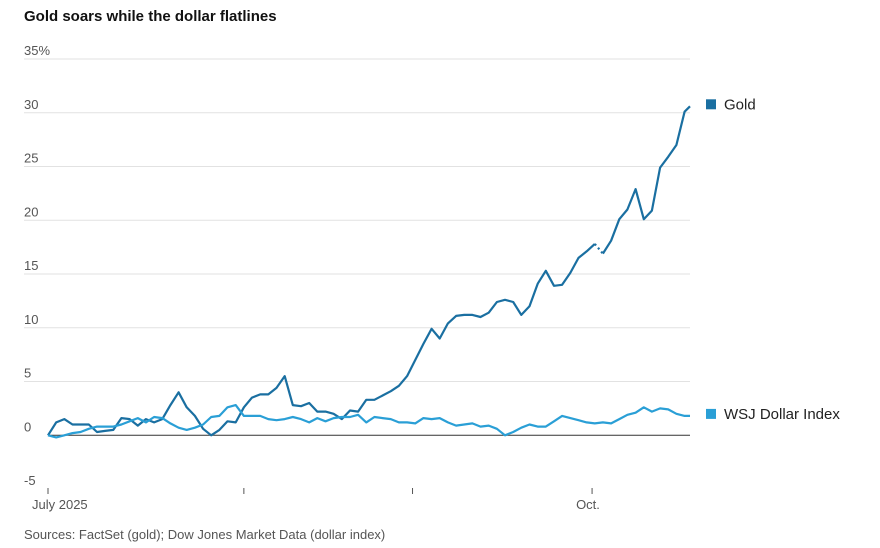 The image size is (880, 548). I want to click on y-tick-label: 10, so click(31, 319).